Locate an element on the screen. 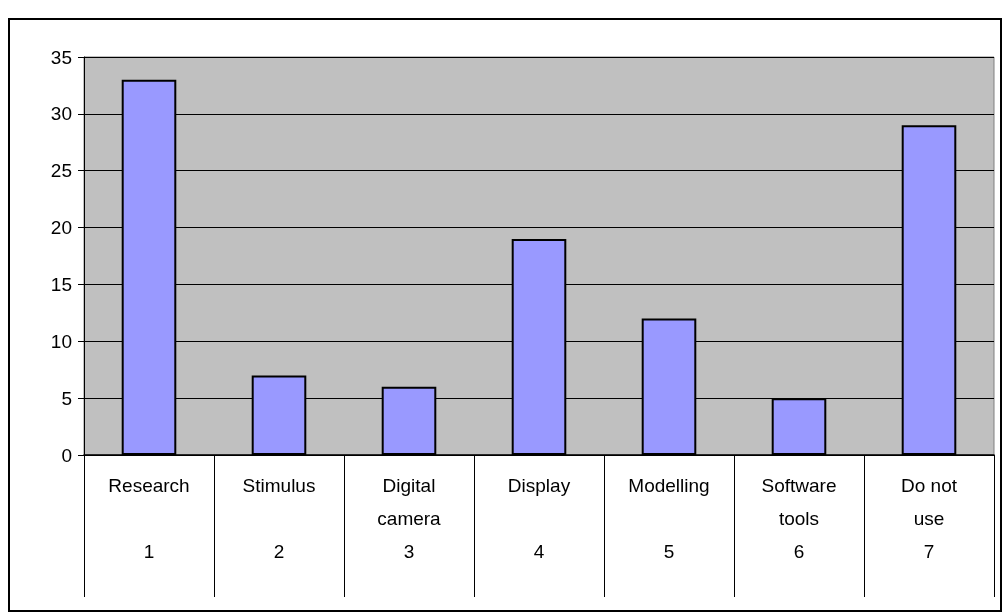 The height and width of the screenshot is (615, 1006). y-tick-label: 15 is located at coordinates (61, 284).